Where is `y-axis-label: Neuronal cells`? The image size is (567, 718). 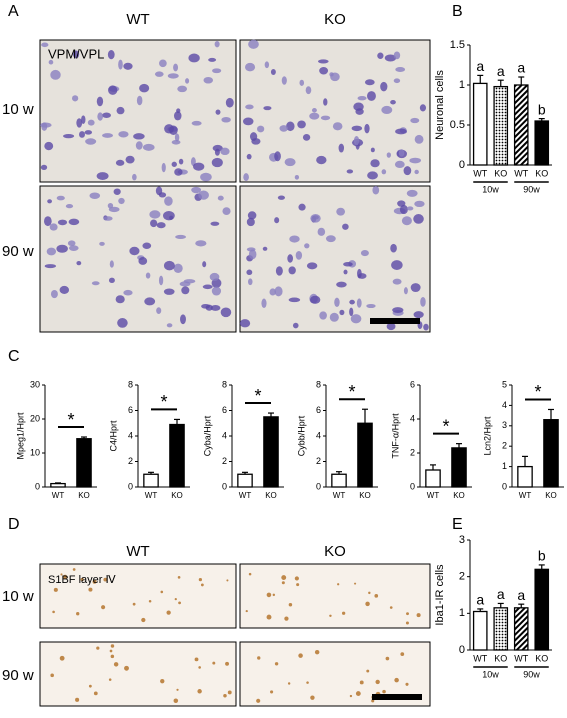 y-axis-label: Neuronal cells is located at coordinates (440, 105).